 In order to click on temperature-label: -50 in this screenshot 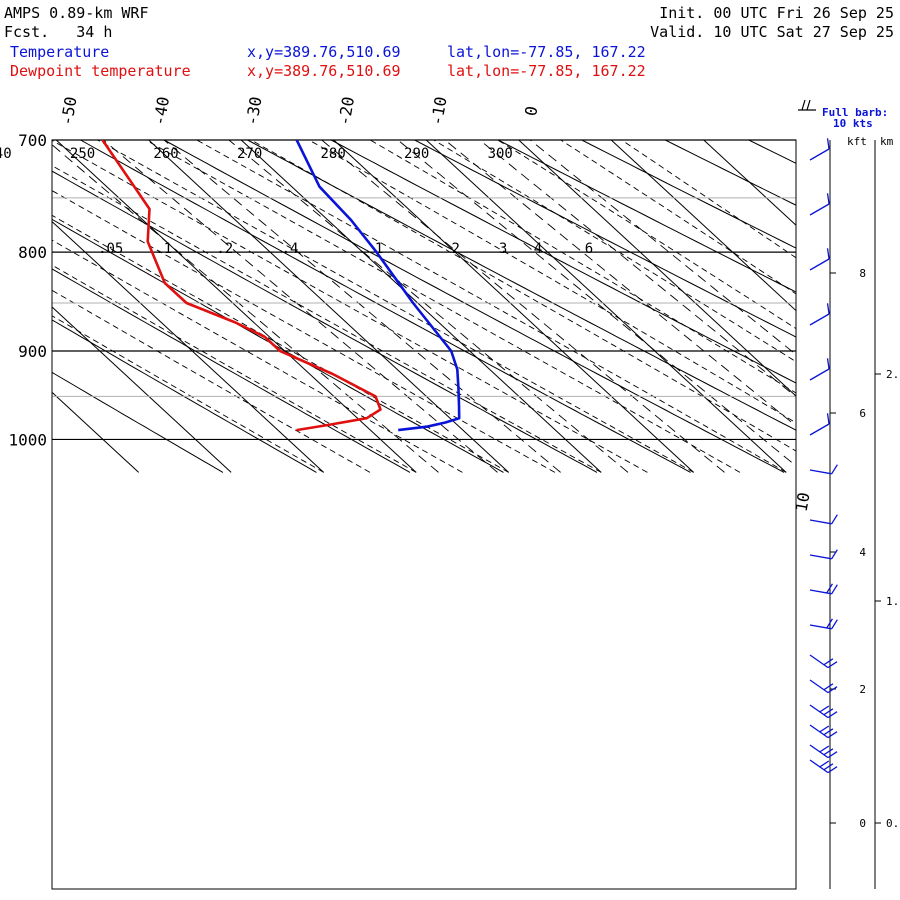, I will do `click(69, 111)`.